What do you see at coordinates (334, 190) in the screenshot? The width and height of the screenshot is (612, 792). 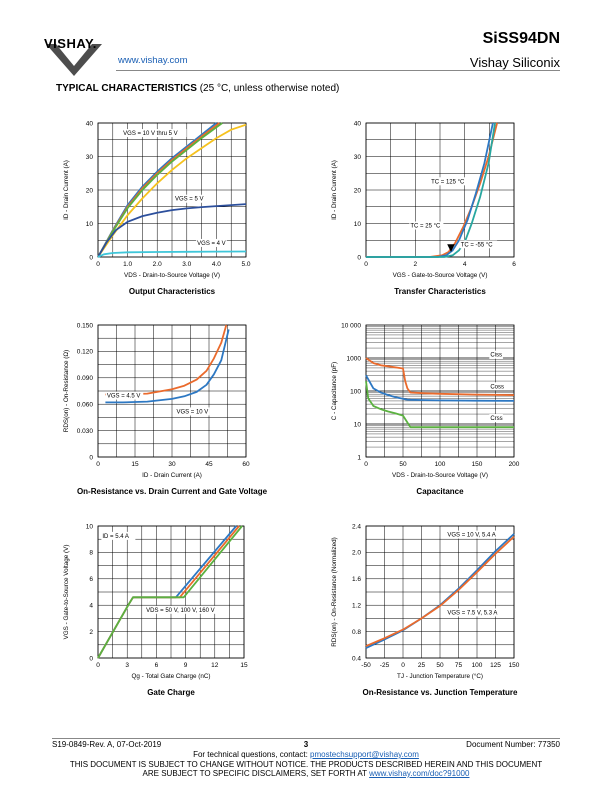 I see `y-axis-label: ID - Drain Current (A)` at bounding box center [334, 190].